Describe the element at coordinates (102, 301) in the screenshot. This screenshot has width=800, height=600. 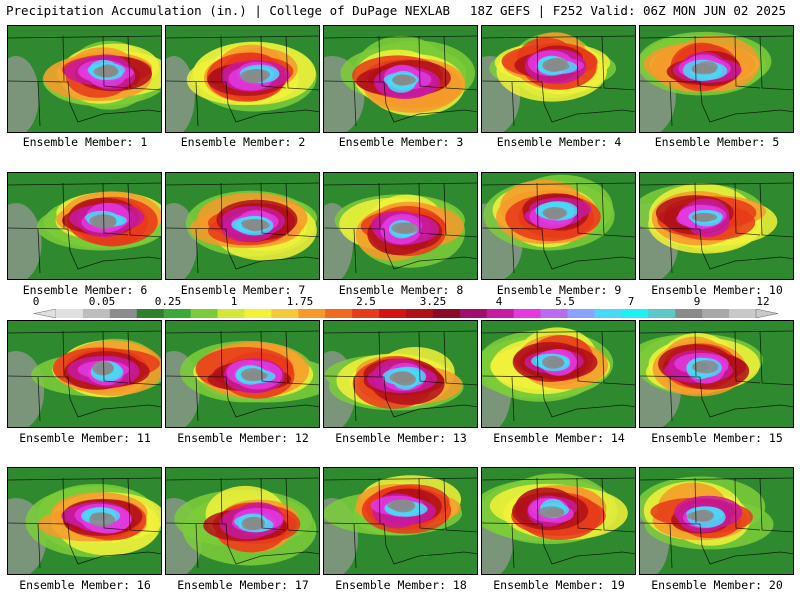
I see `legend-tick-label: 0.05` at that location.